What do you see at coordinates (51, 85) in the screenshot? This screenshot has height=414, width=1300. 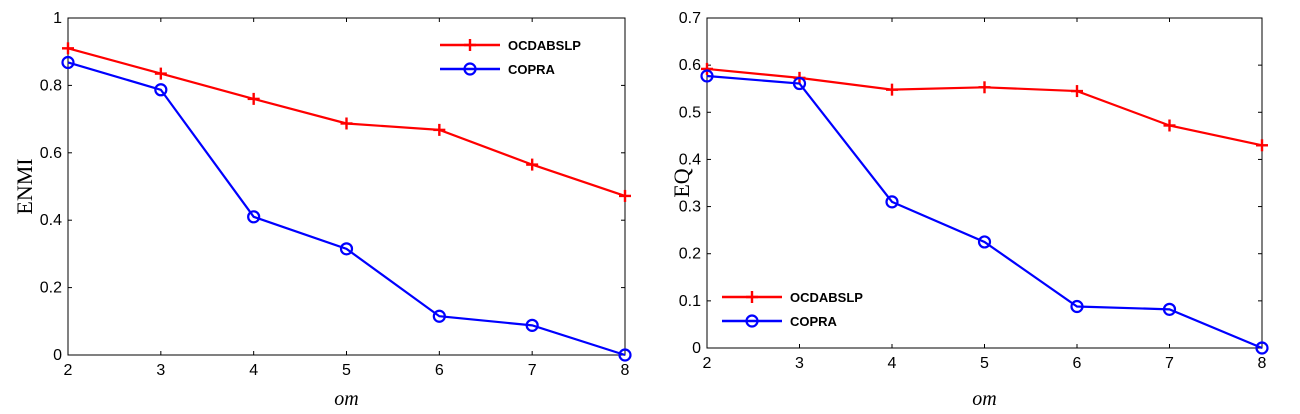 I see `y-tick-label: 0.8` at bounding box center [51, 85].